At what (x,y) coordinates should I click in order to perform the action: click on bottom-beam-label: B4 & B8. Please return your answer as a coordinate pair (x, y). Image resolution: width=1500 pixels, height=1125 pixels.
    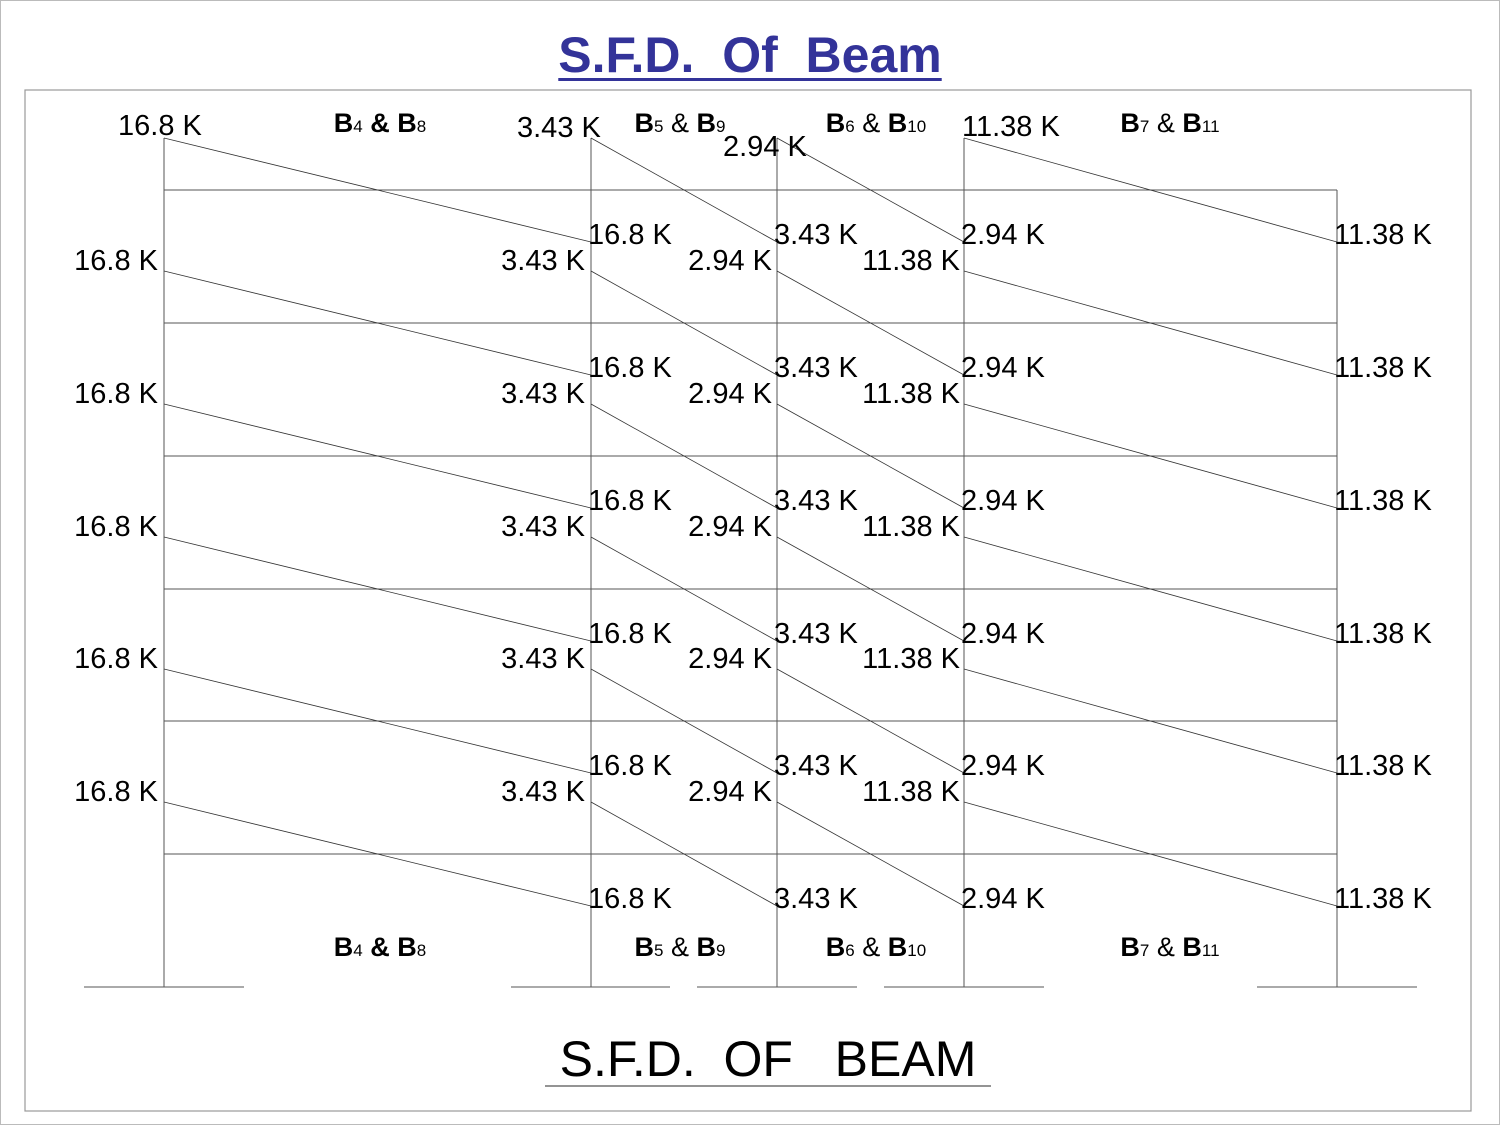
    Looking at the image, I should click on (380, 947).